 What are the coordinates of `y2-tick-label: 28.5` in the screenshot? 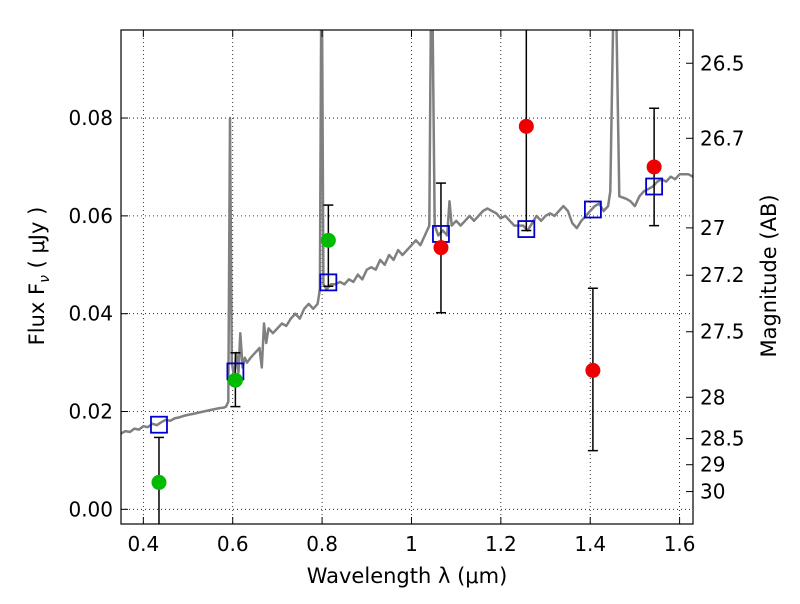 It's located at (722, 439).